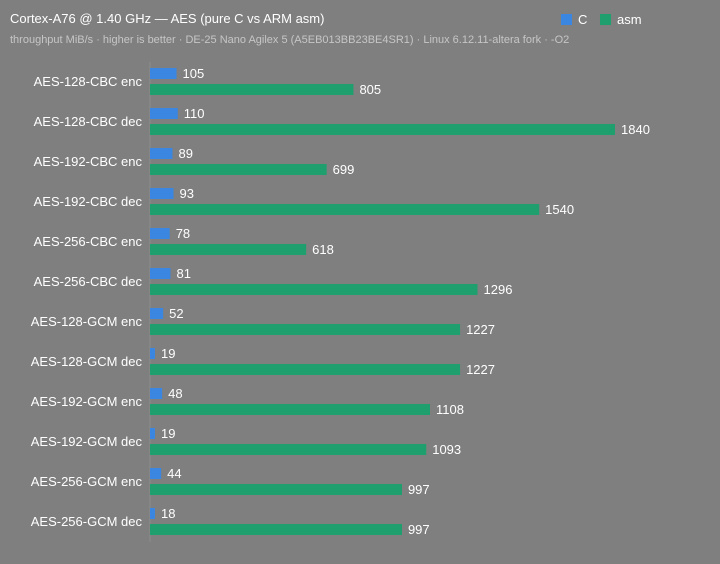  Describe the element at coordinates (194, 73) in the screenshot. I see `data-label-c: 105` at that location.